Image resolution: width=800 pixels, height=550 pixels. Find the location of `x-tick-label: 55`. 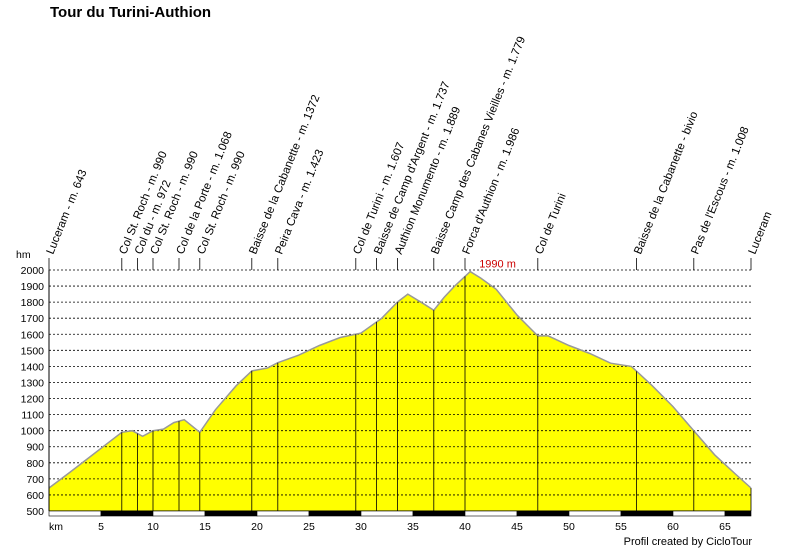

x-tick-label: 55 is located at coordinates (621, 527).